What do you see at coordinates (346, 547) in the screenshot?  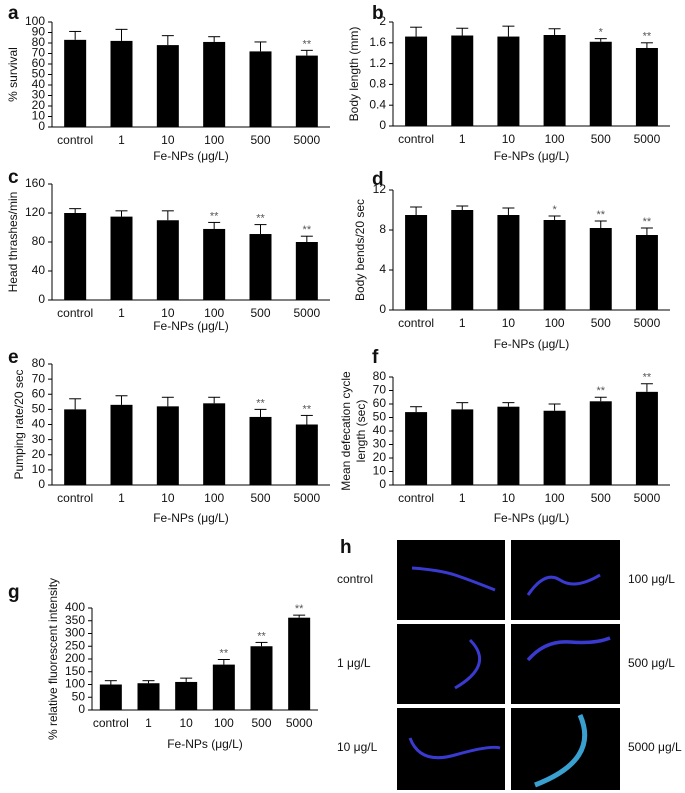 I see `panel-label: h` at bounding box center [346, 547].